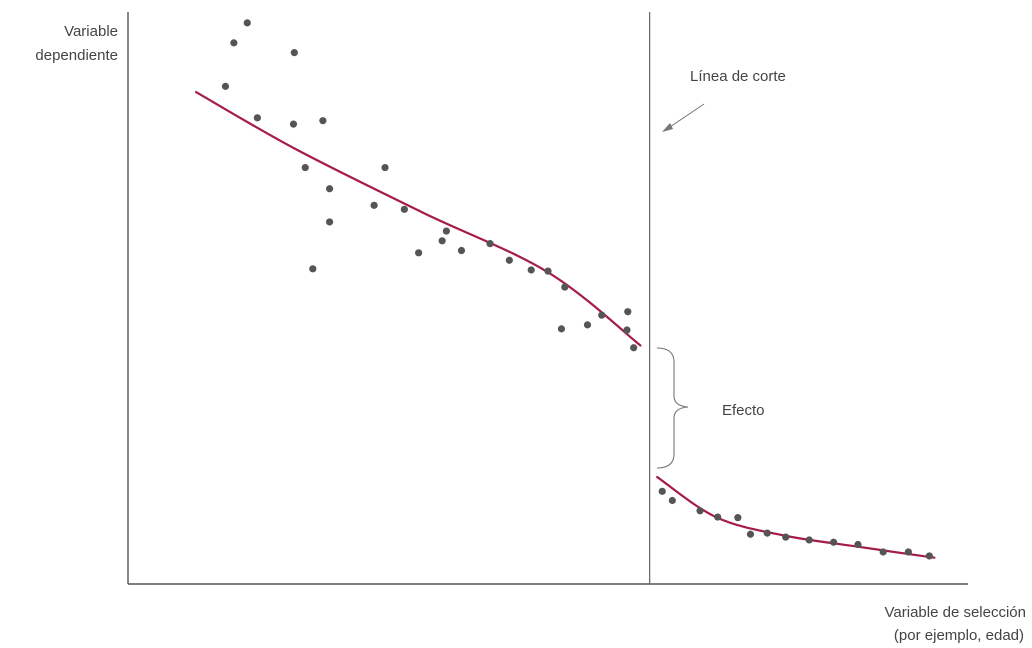  Describe the element at coordinates (91, 31) in the screenshot. I see `y-axis-label-line-1: Variable` at that location.